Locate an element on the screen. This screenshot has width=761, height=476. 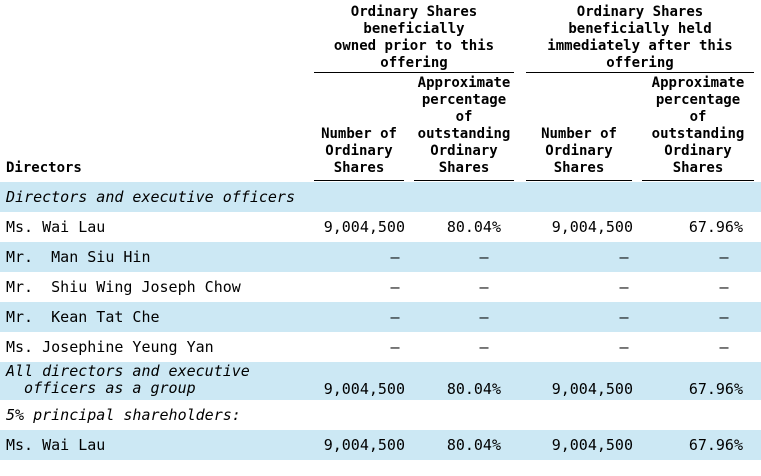
row-label: Directors and executive officers is located at coordinates (150, 197).